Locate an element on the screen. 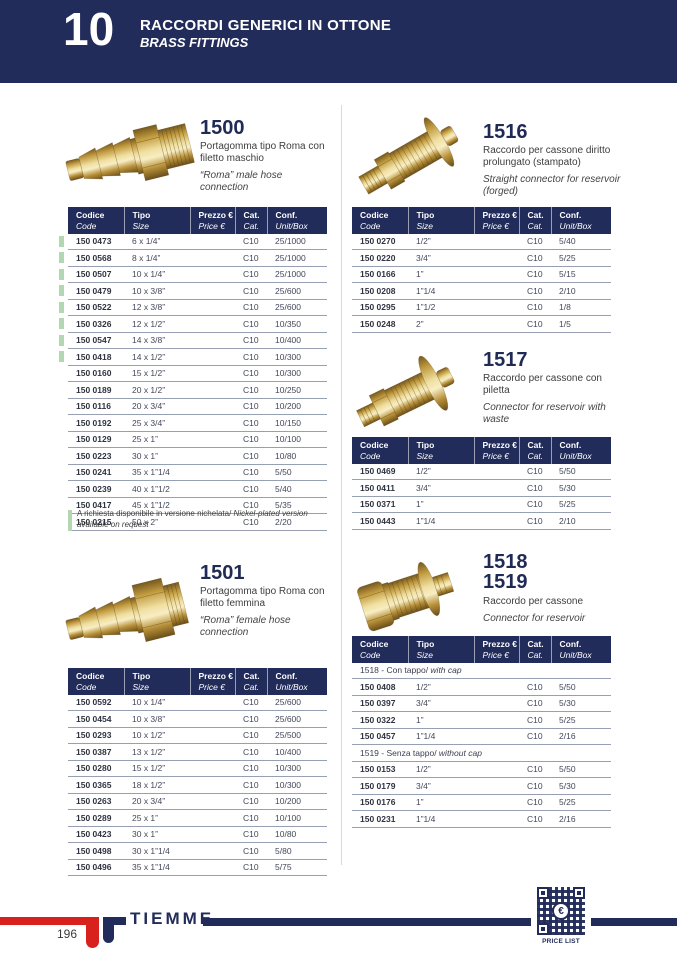 Image resolution: width=677 pixels, height=958 pixels. chapter-title-italian: RACCORDI GENERICI IN OTTONE is located at coordinates (266, 25).